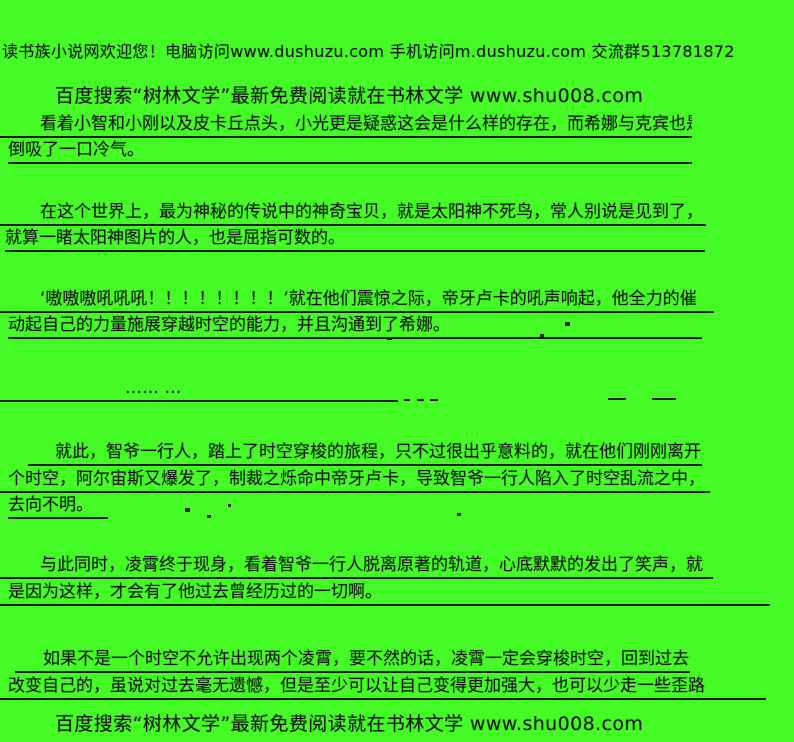 The image size is (794, 742). I want to click on novel-text-line: 动起自己的力量施展穿越时空的能力，并且沟通到了希娜。, so click(355, 326).